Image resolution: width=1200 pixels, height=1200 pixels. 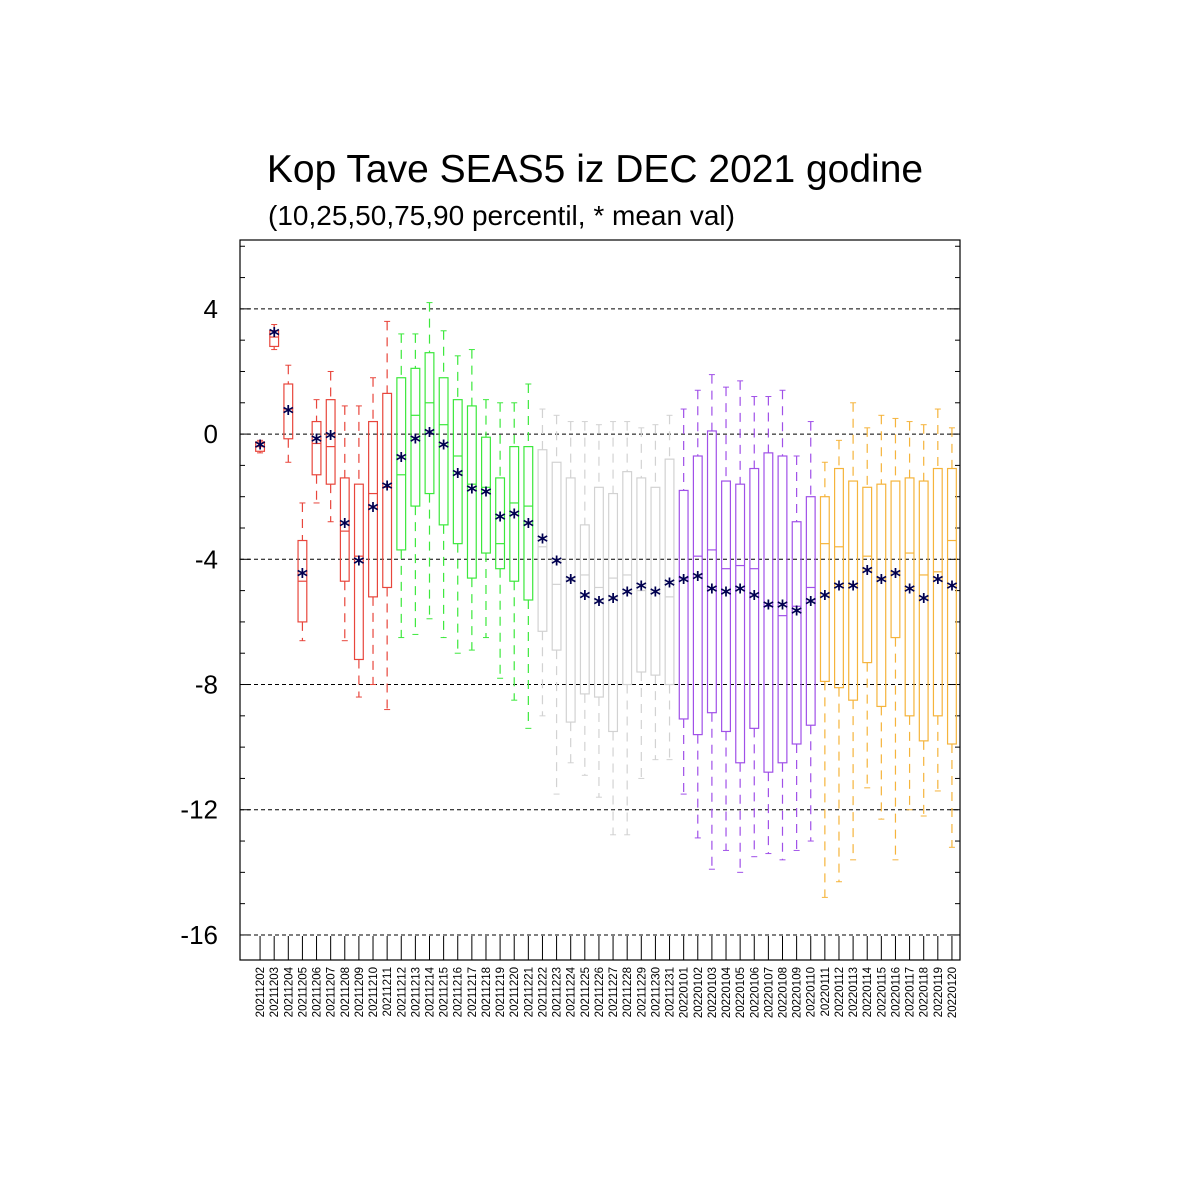 What do you see at coordinates (515, 992) in the screenshot?
I see `x-tick-label: 20211220` at bounding box center [515, 992].